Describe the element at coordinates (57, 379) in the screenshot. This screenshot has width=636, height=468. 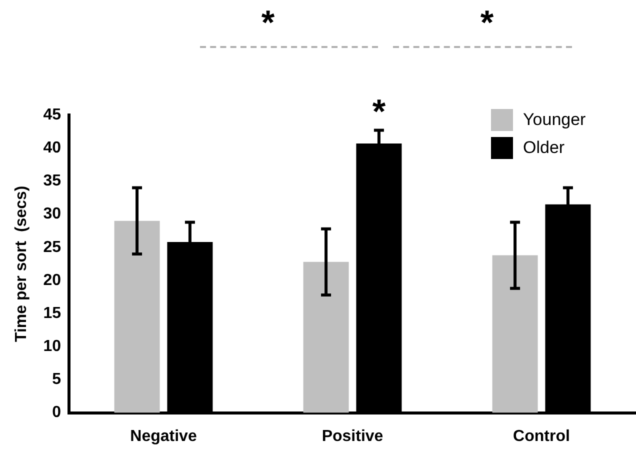
I see `y-tick-label: 5` at that location.